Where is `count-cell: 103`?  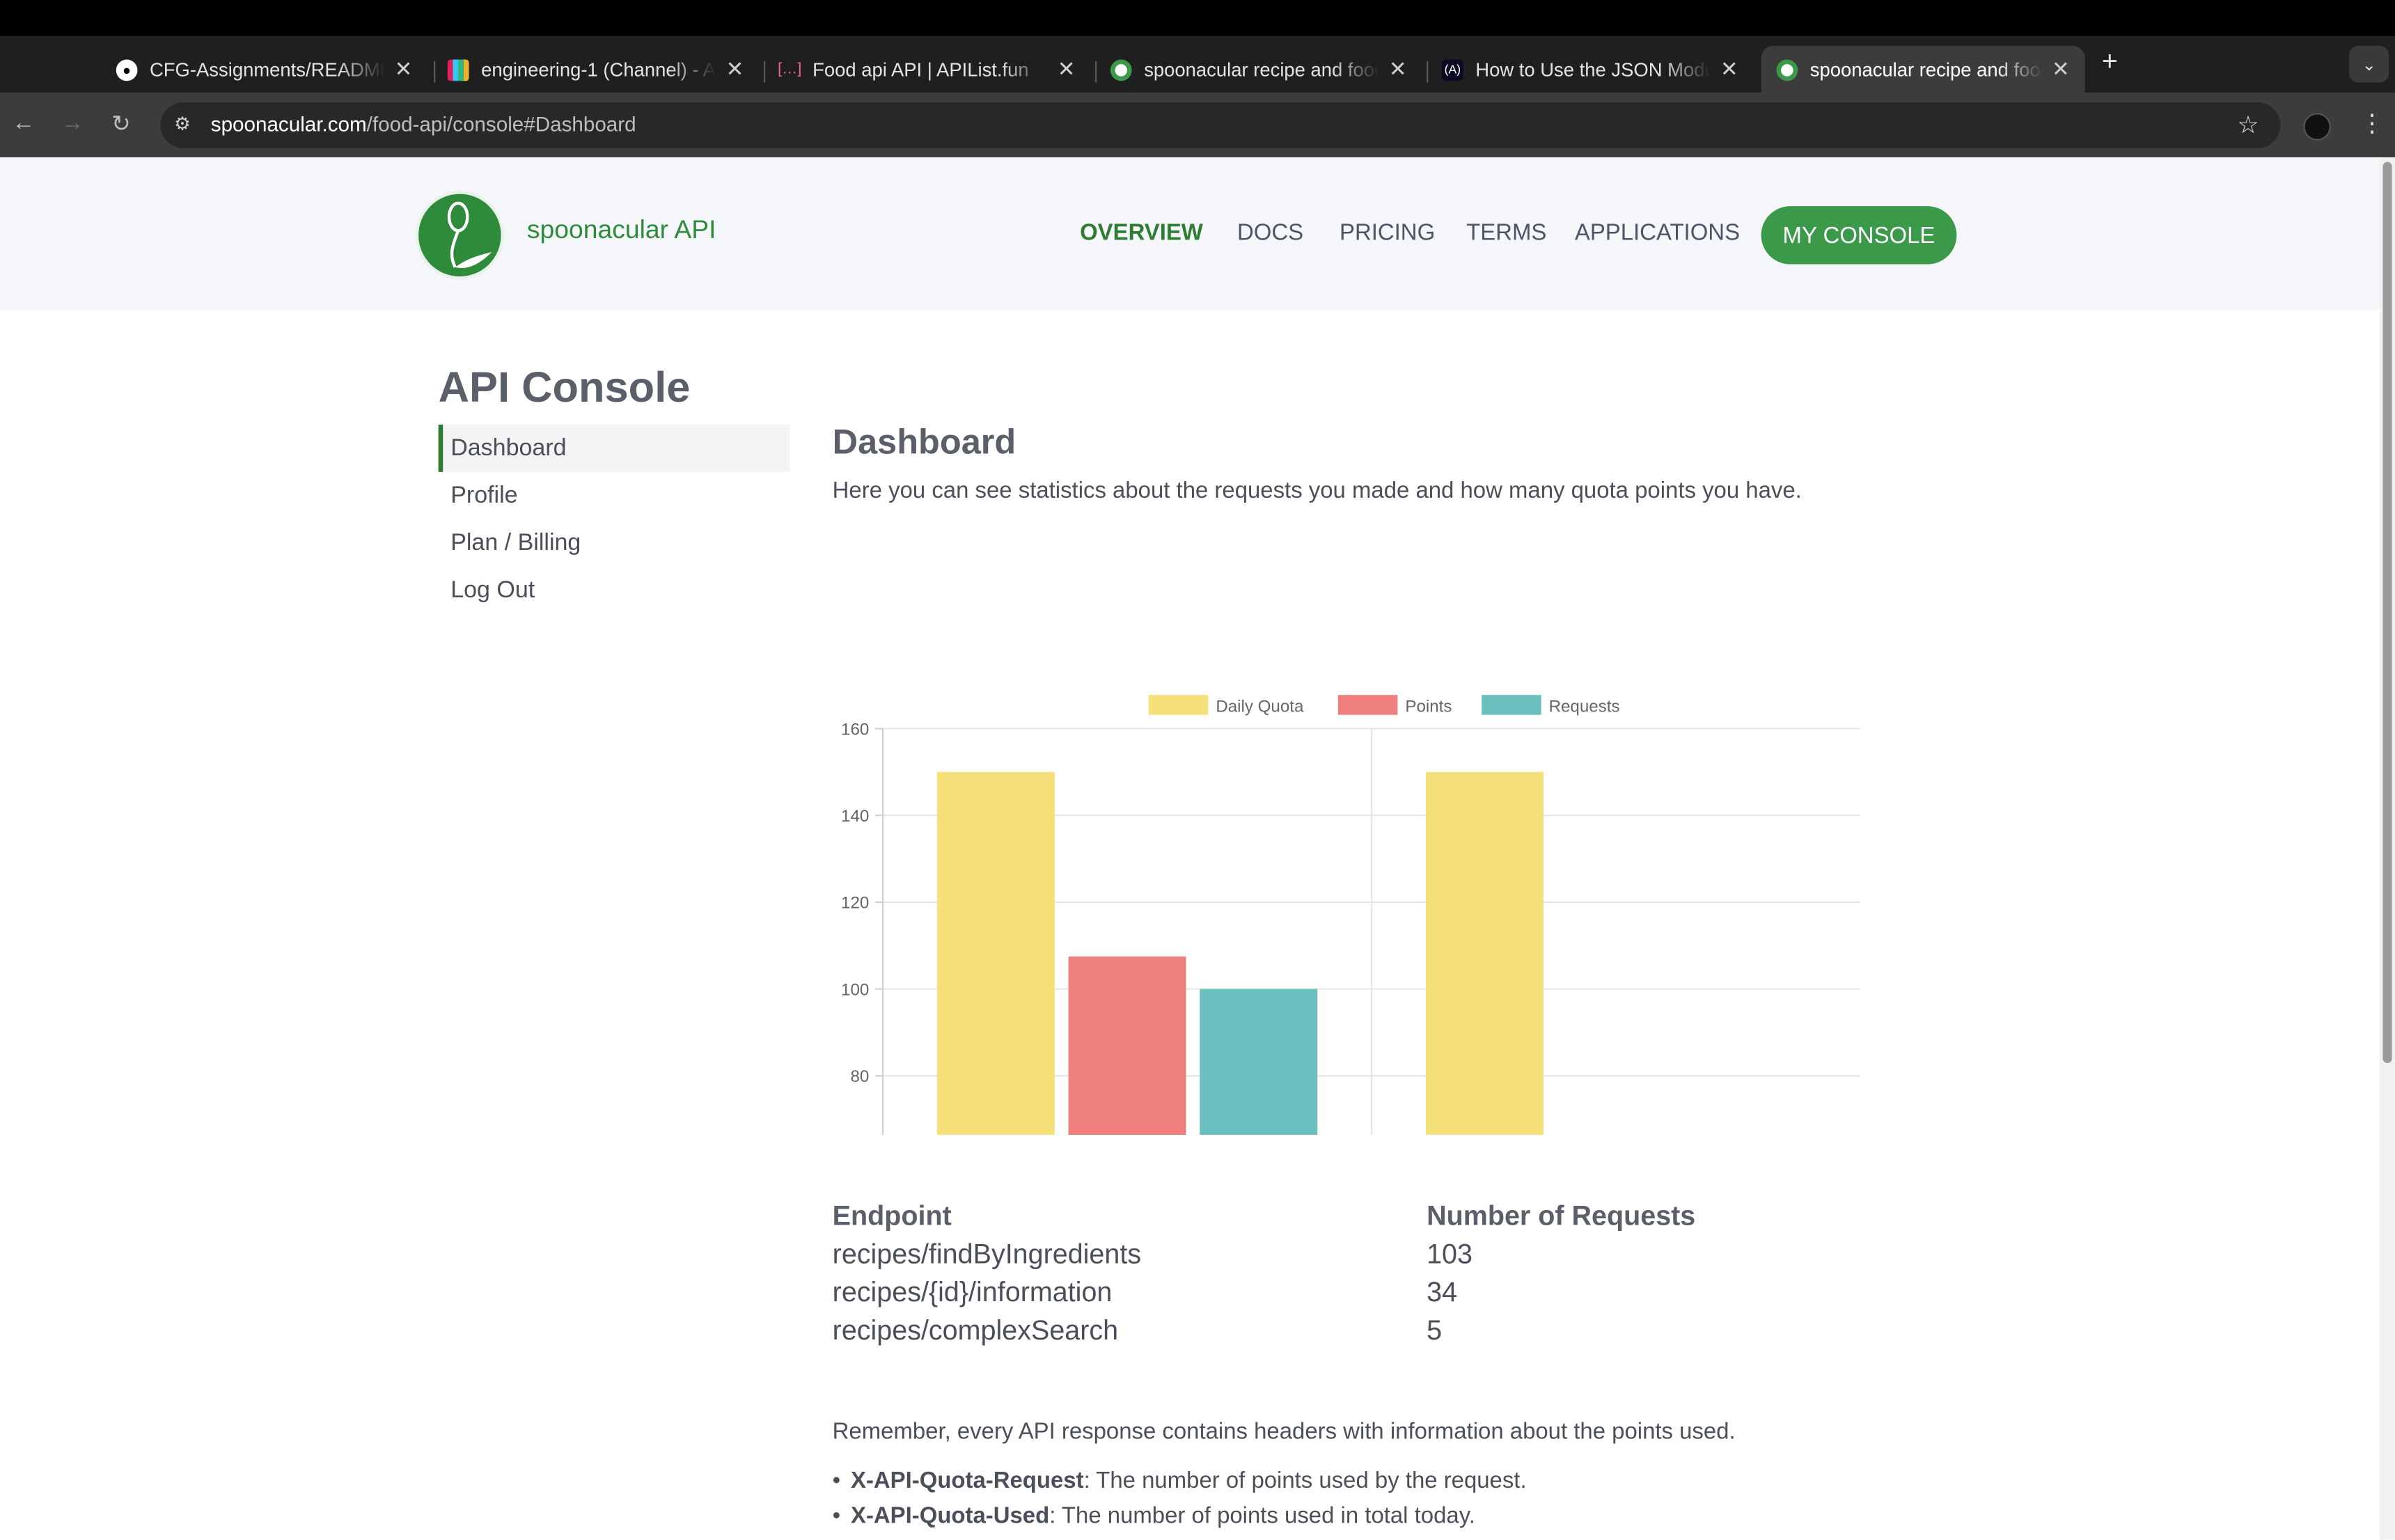
count-cell: 103 is located at coordinates (1450, 1254).